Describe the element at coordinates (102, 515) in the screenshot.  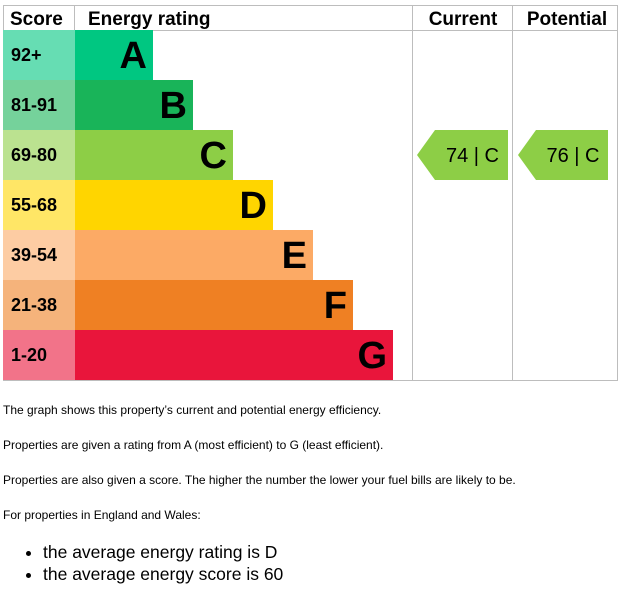
I see `explanation-paragraph: For properties in England and Wales:` at that location.